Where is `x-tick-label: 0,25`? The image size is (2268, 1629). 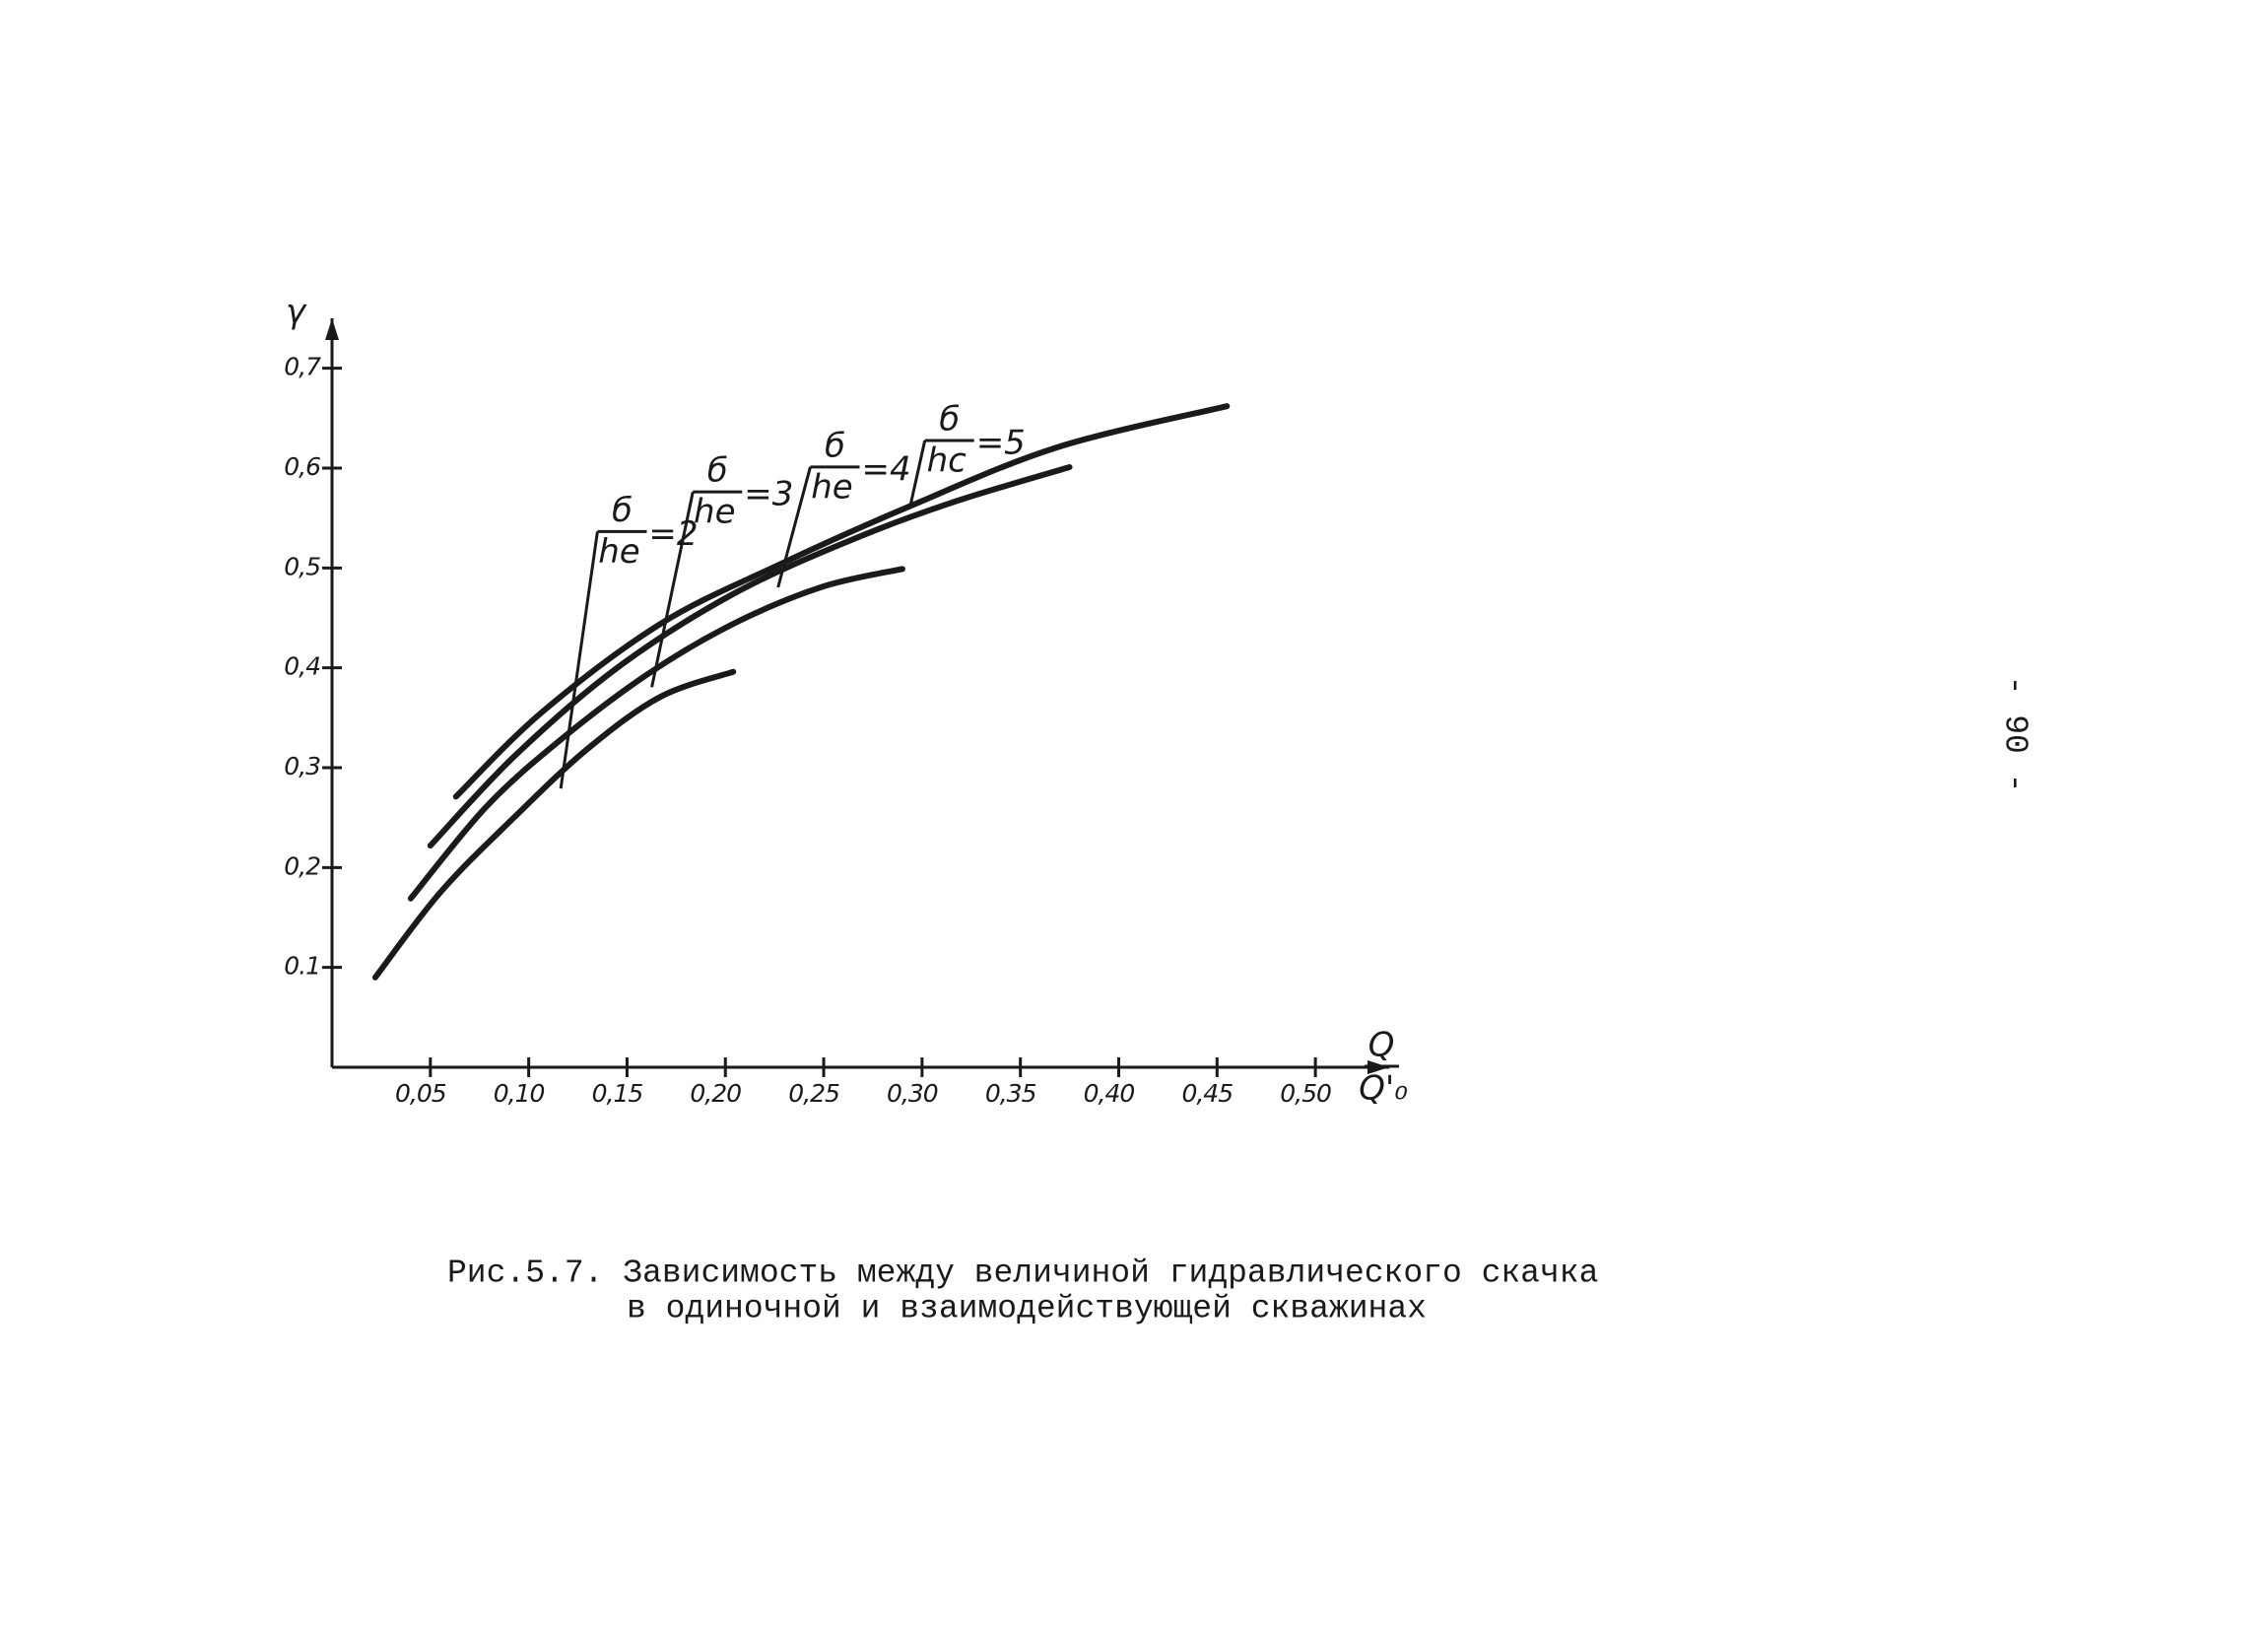 x-tick-label: 0,25 is located at coordinates (813, 1093).